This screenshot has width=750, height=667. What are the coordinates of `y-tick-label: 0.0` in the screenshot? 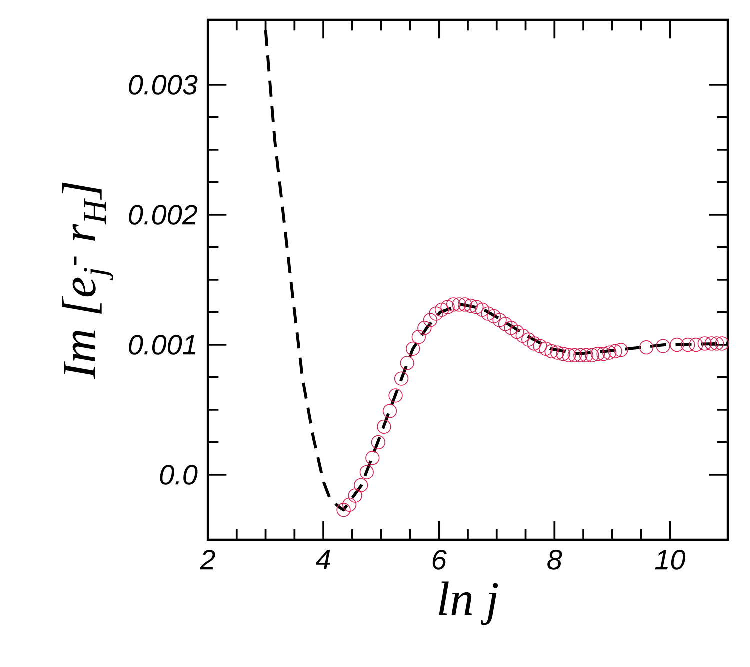 It's located at (179, 475).